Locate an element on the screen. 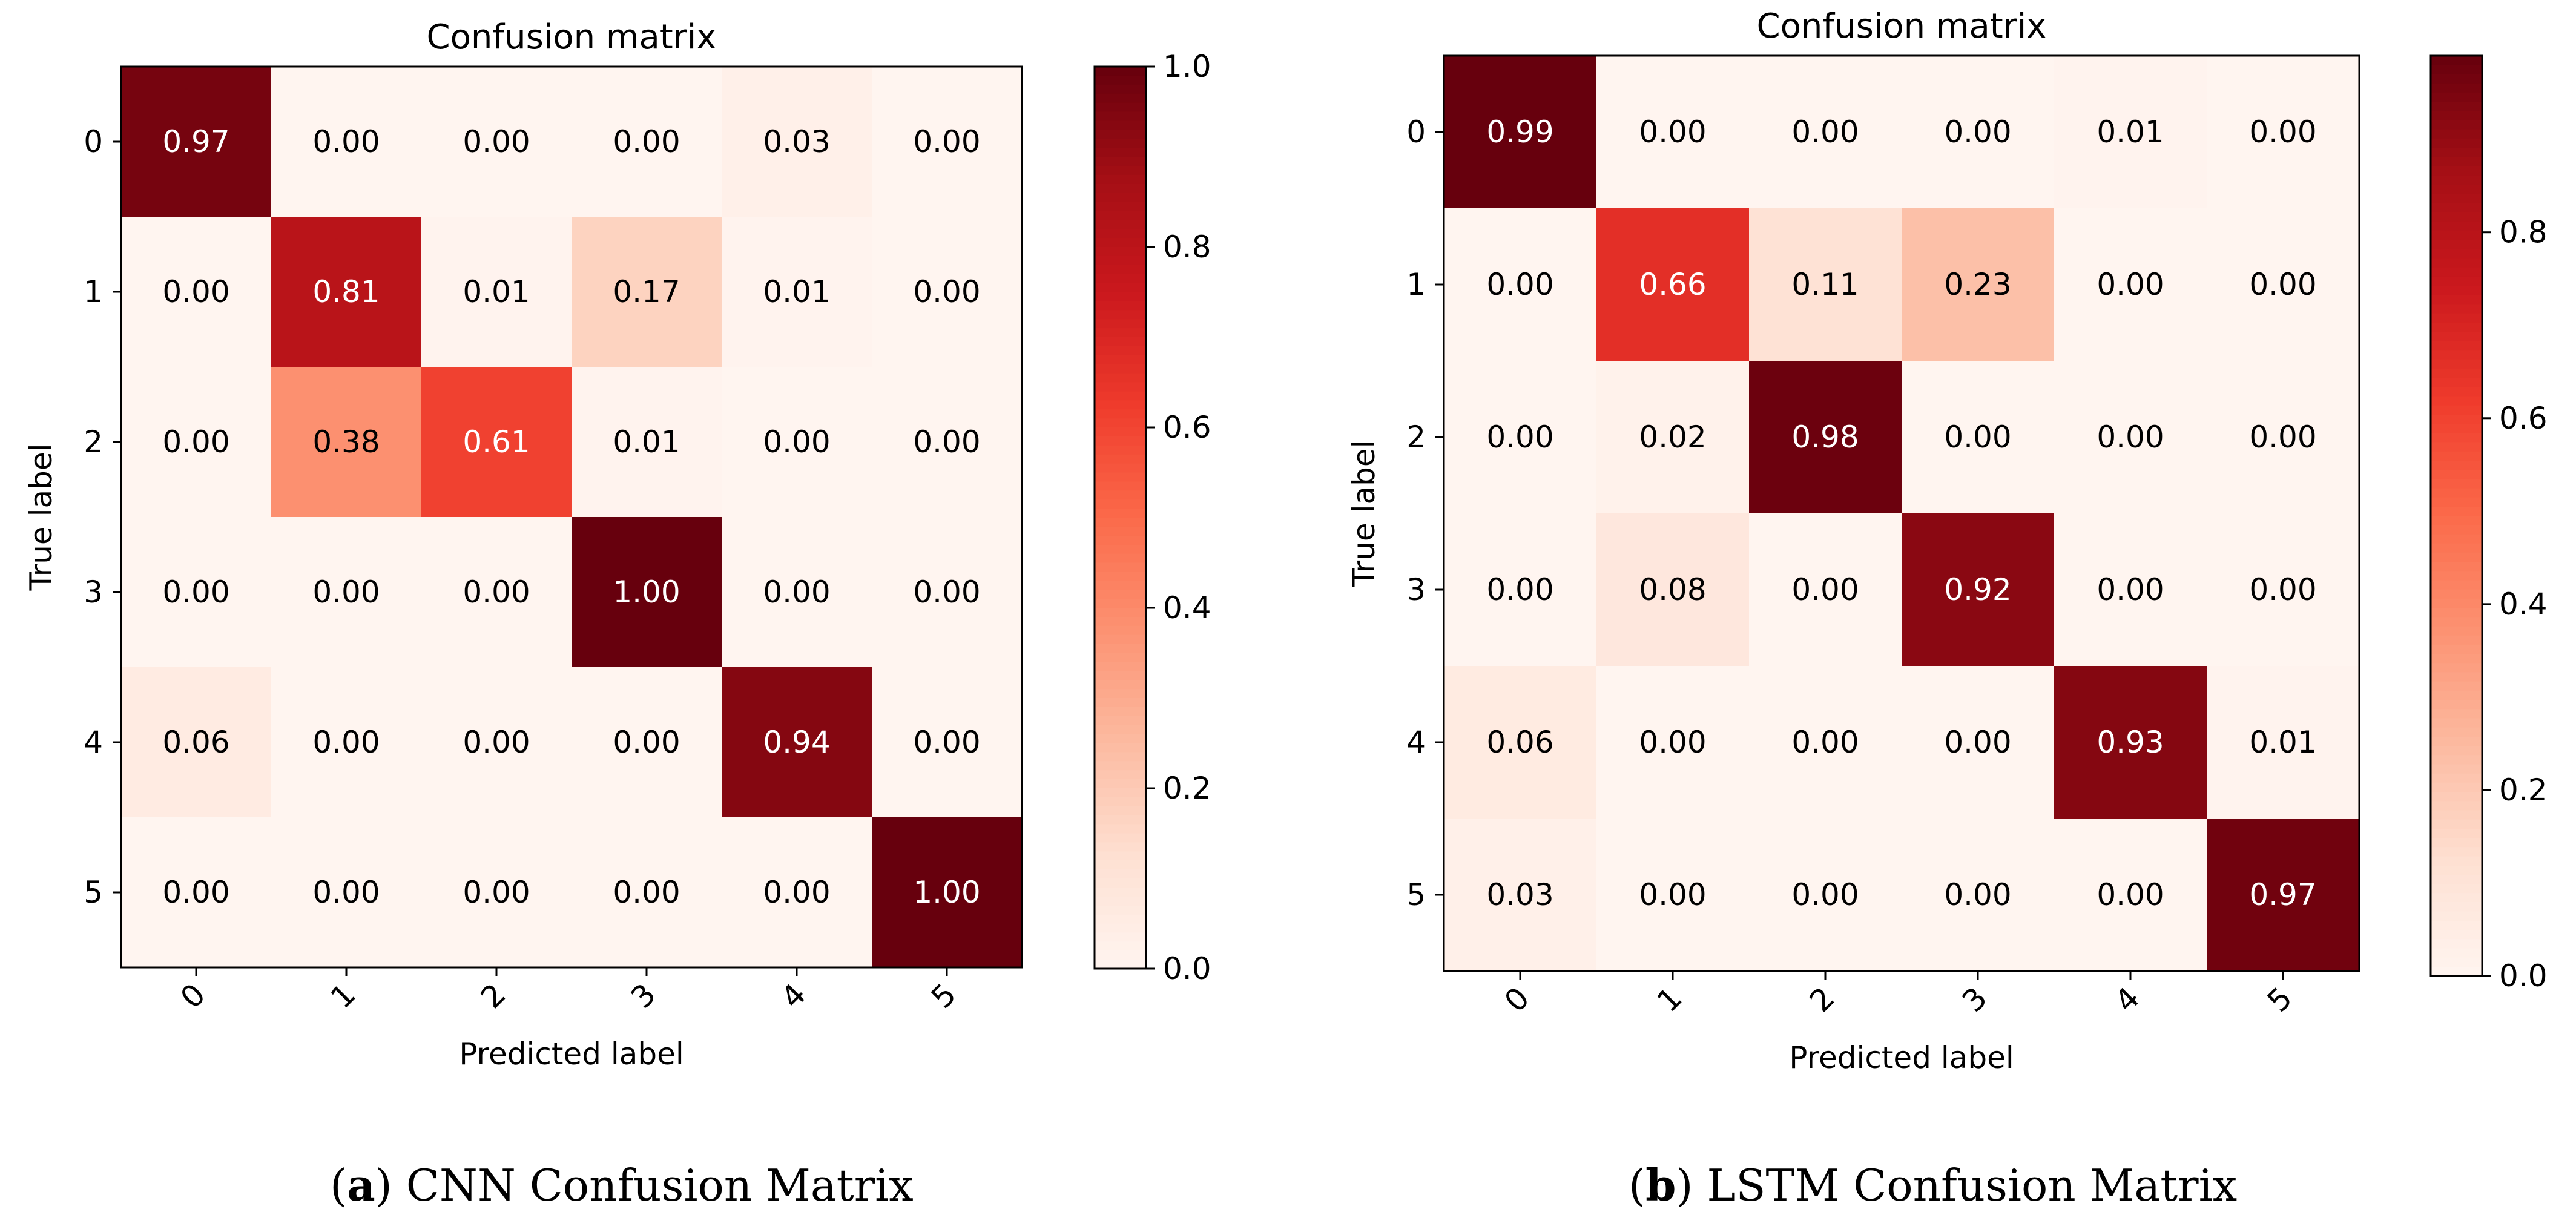 This screenshot has height=1232, width=2576. cell-b-r2-c0 is located at coordinates (1520, 437).